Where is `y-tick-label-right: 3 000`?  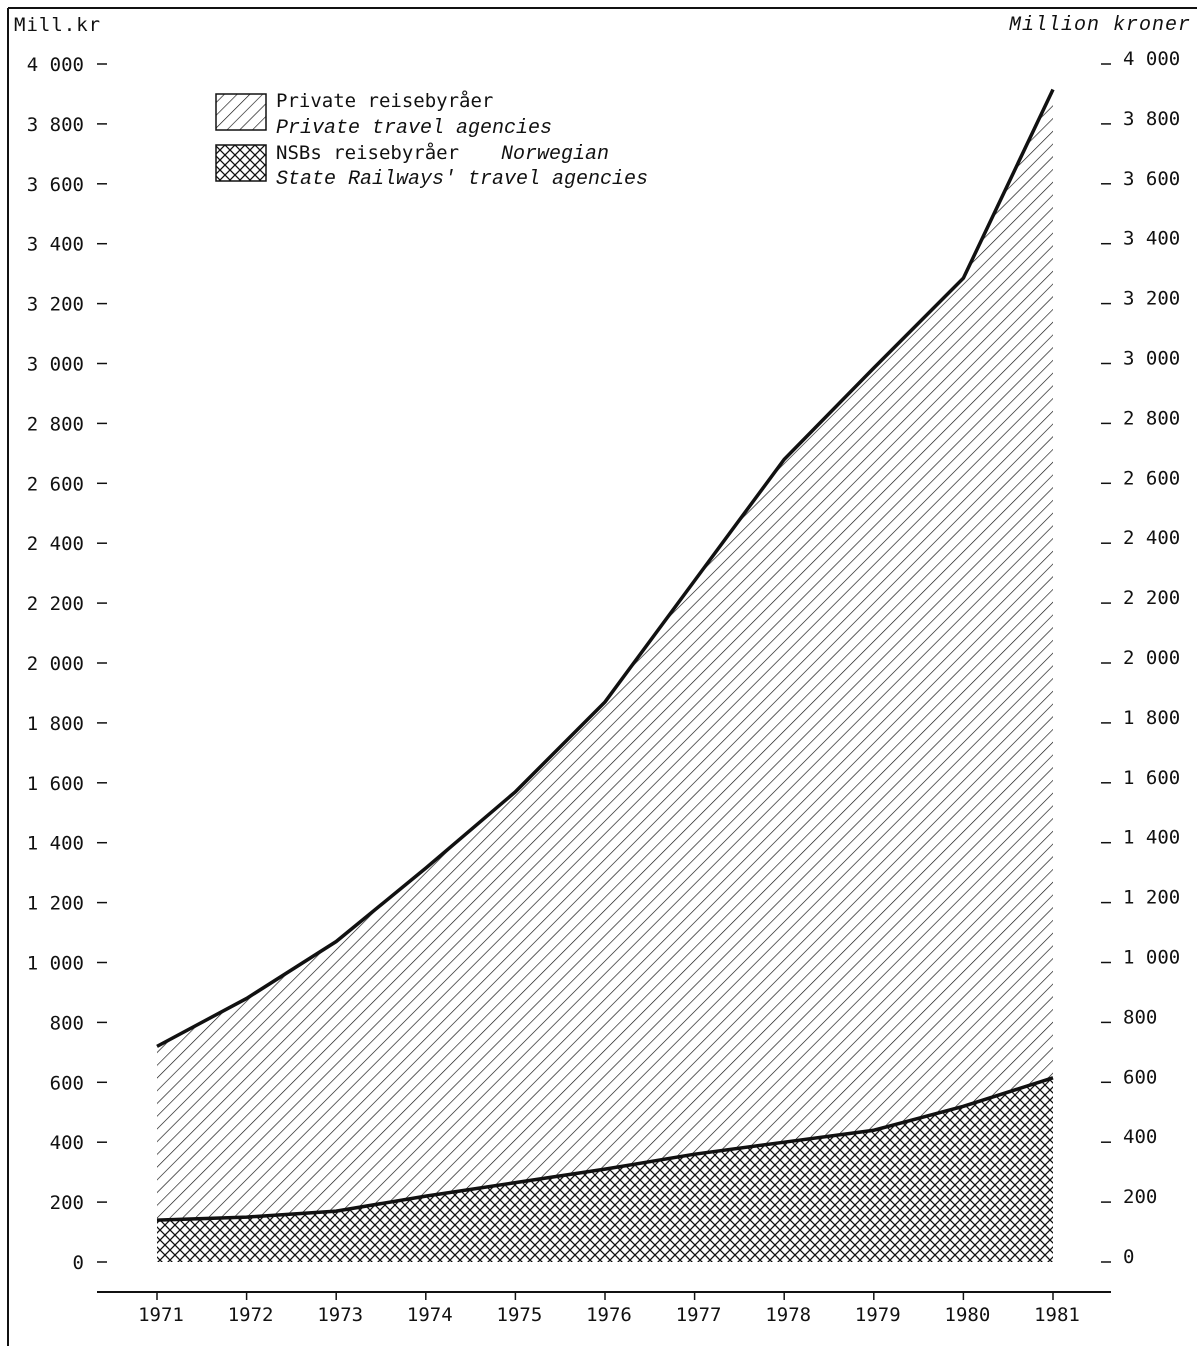
y-tick-label-right: 3 000 is located at coordinates (1151, 359).